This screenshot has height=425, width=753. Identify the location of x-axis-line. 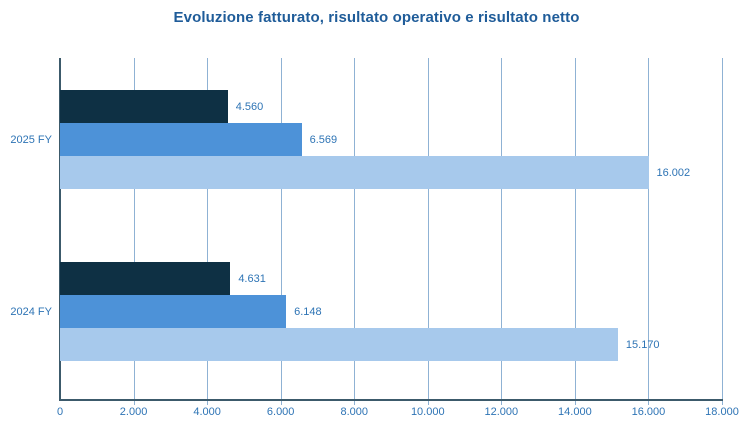
(391, 400).